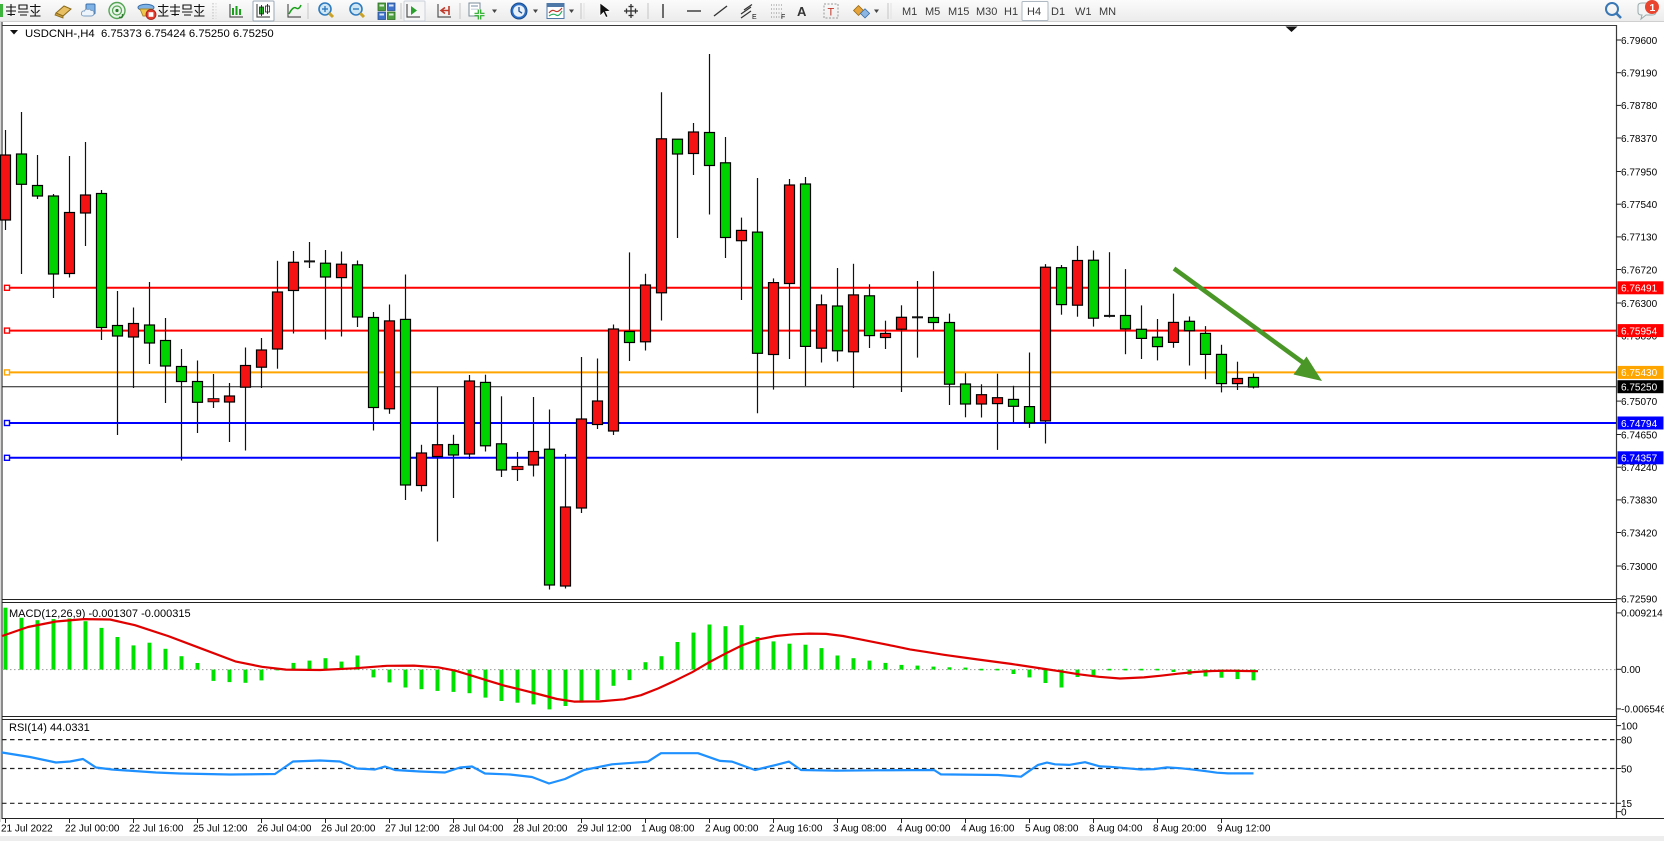 This screenshot has height=841, width=1664. What do you see at coordinates (1639, 304) in the screenshot?
I see `svg-text: 6.76300` at bounding box center [1639, 304].